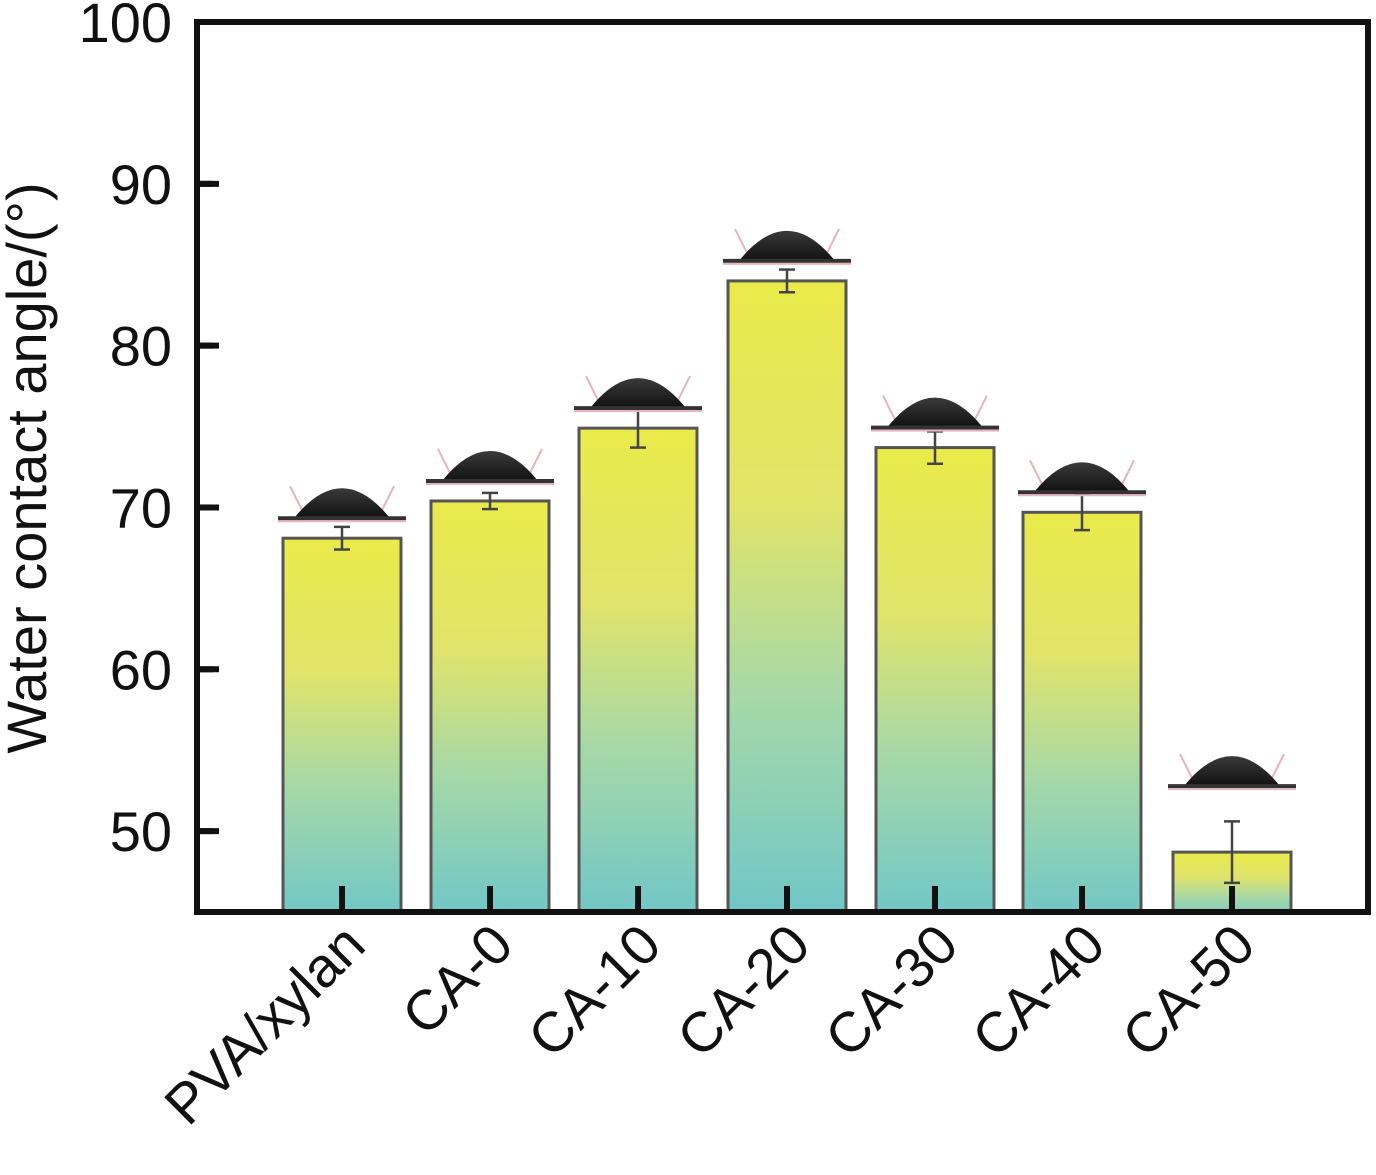 The height and width of the screenshot is (1175, 1376). What do you see at coordinates (141, 831) in the screenshot?
I see `y-tick-label: 50` at bounding box center [141, 831].